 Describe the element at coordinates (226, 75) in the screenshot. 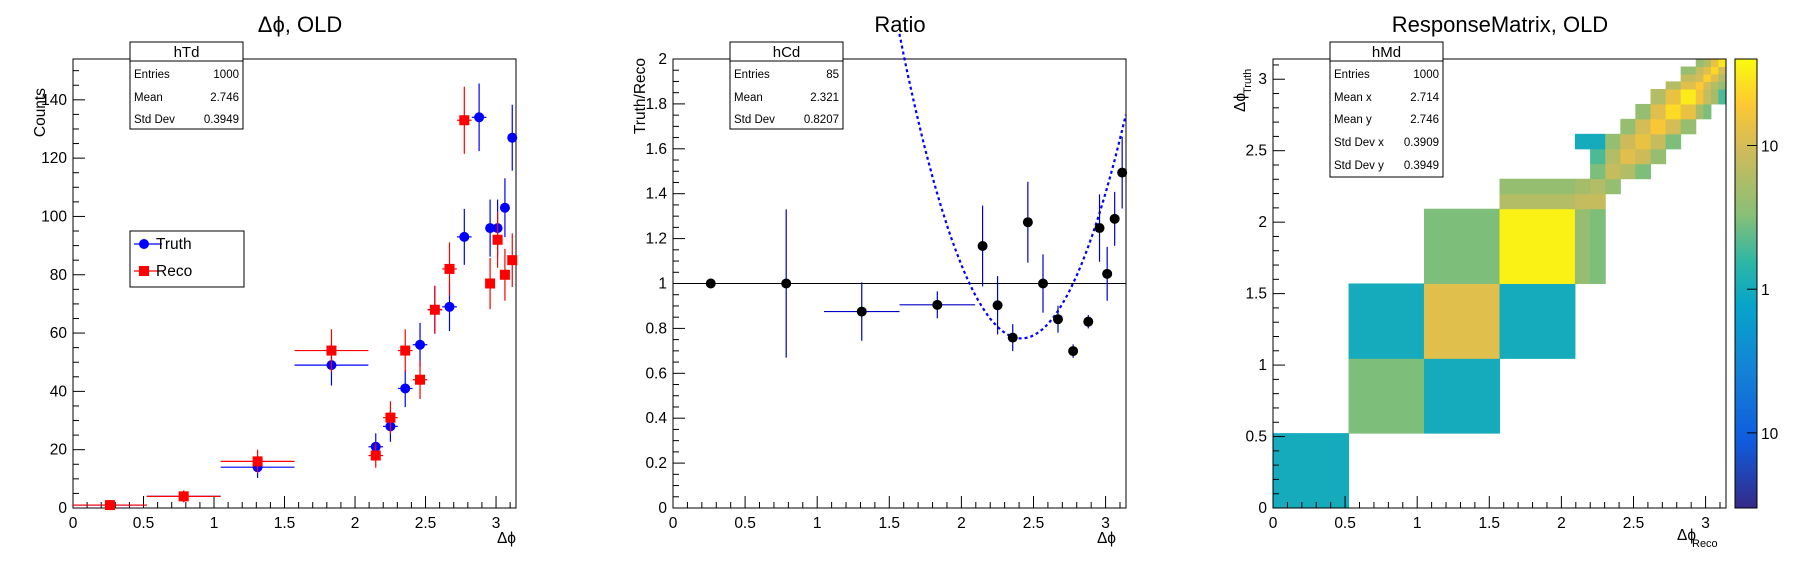

I see `stats-value: 1000` at that location.